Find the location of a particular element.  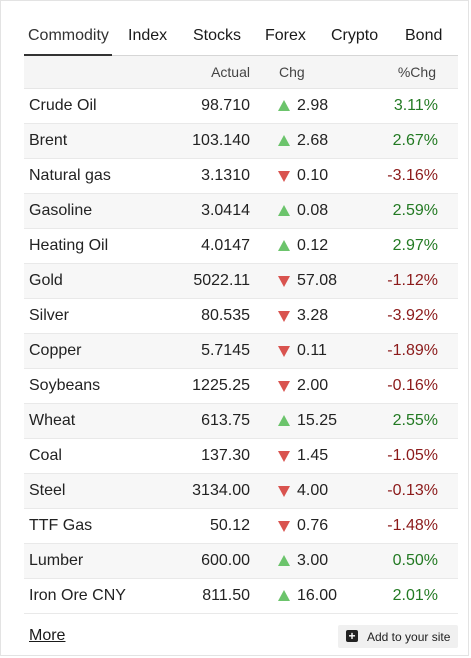

percent-change-value: 0.50% is located at coordinates (415, 560).